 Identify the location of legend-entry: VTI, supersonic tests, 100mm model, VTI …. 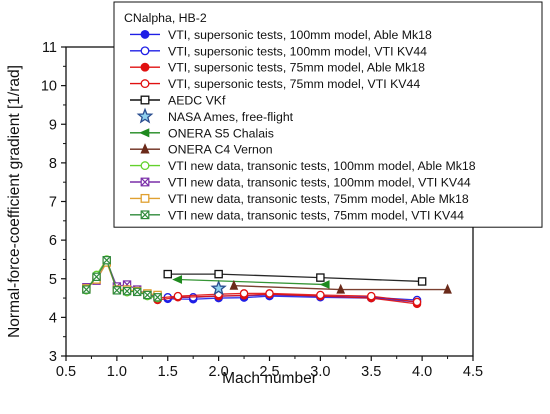
(278, 51).